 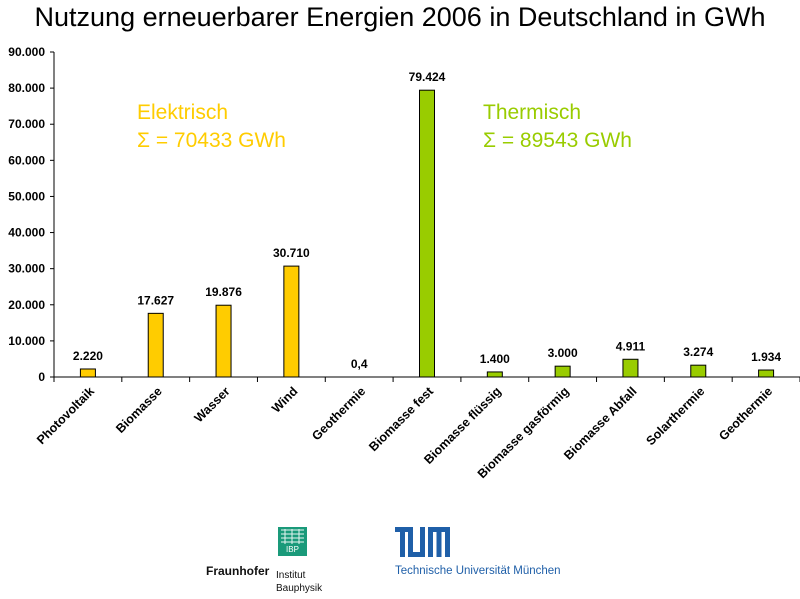 What do you see at coordinates (478, 571) in the screenshot?
I see `tum-name: Technische Universität München` at bounding box center [478, 571].